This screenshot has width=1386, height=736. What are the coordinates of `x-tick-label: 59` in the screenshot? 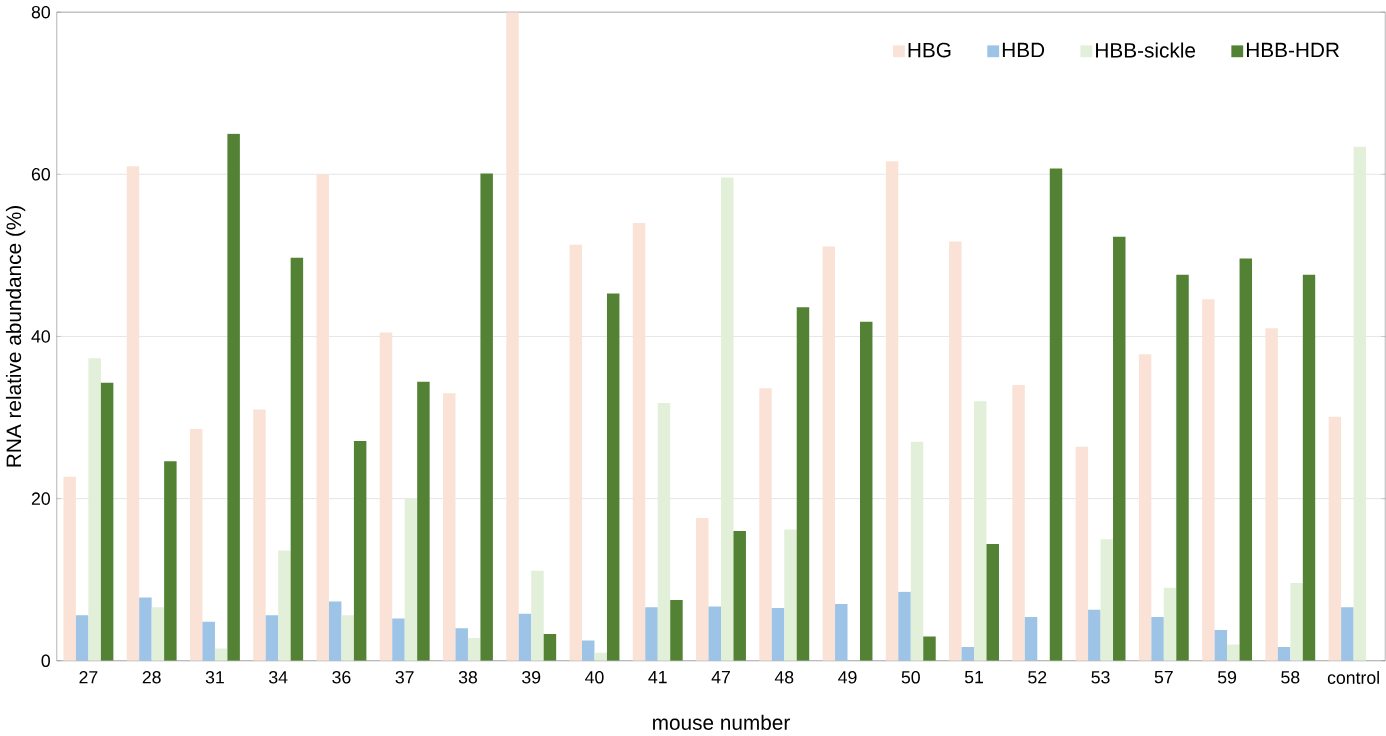 It's located at (1227, 677).